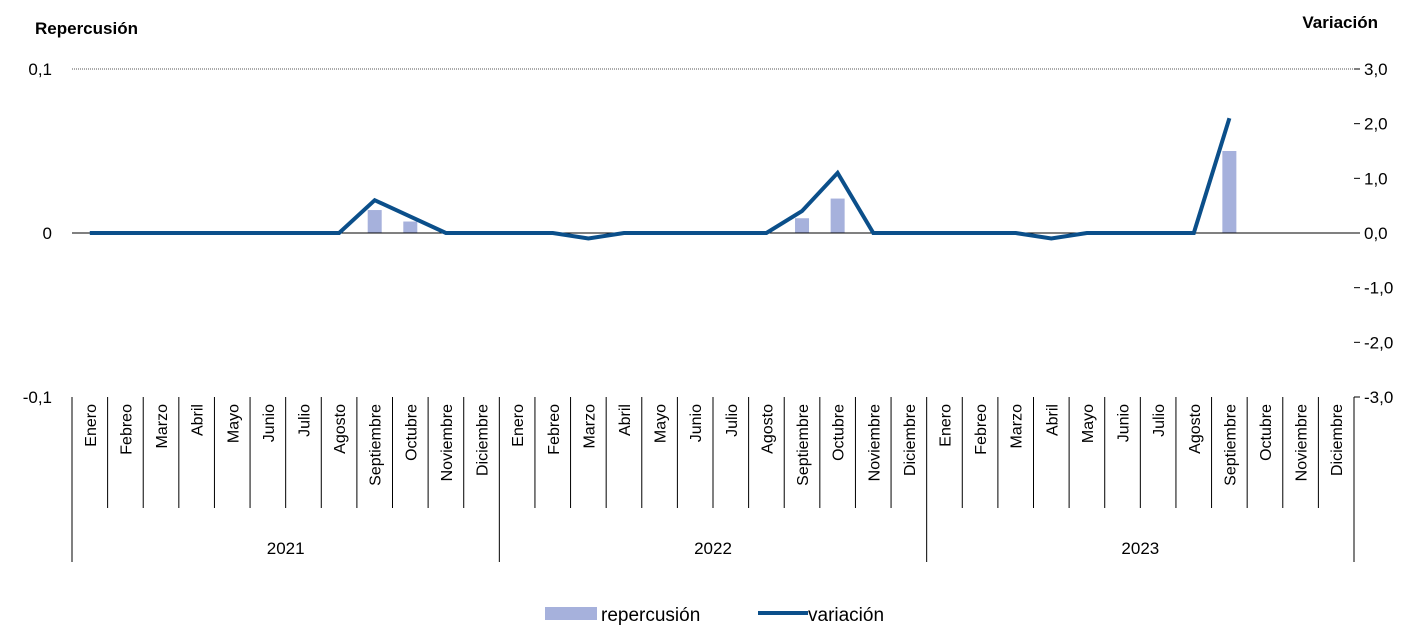  Describe the element at coordinates (1378, 342) in the screenshot. I see `right-tick-label: -2,0` at that location.